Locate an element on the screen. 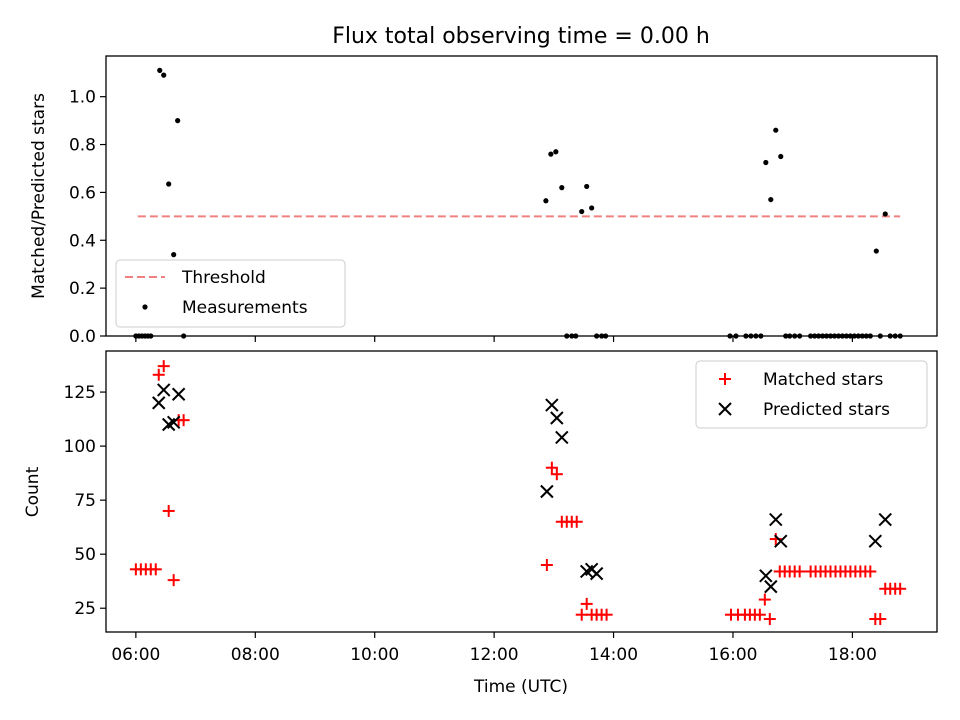 The width and height of the screenshot is (960, 720). top-legend: Threshold Measurements is located at coordinates (230, 293).